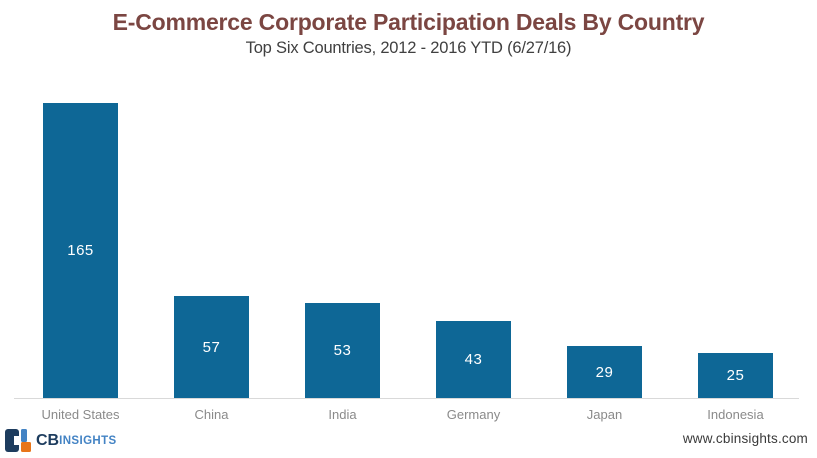 This screenshot has height=458, width=817. Describe the element at coordinates (473, 414) in the screenshot. I see `x-axis-label-germany: Germany` at that location.